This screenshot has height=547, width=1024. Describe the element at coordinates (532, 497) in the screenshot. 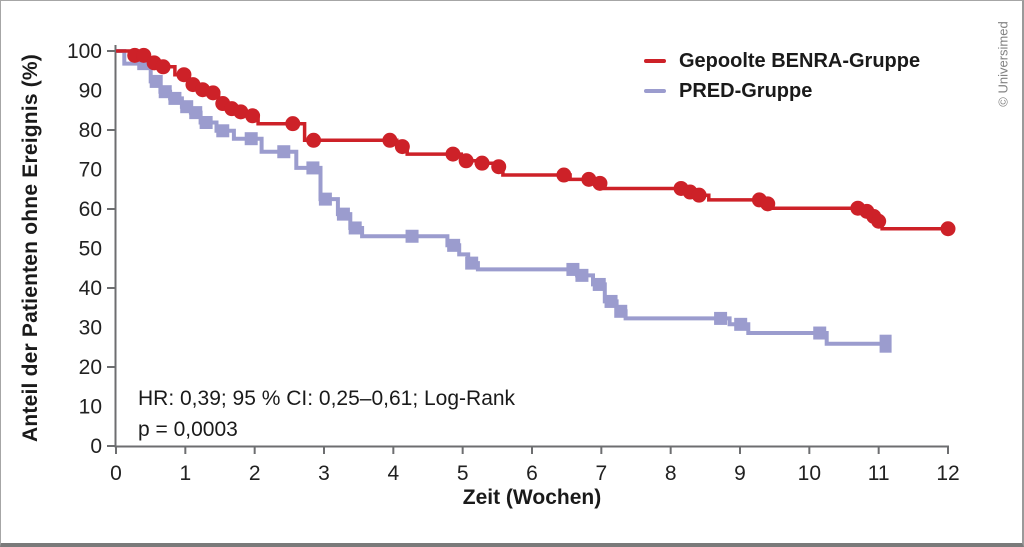

I see `x-axis-title: Zeit (Wochen)` at that location.